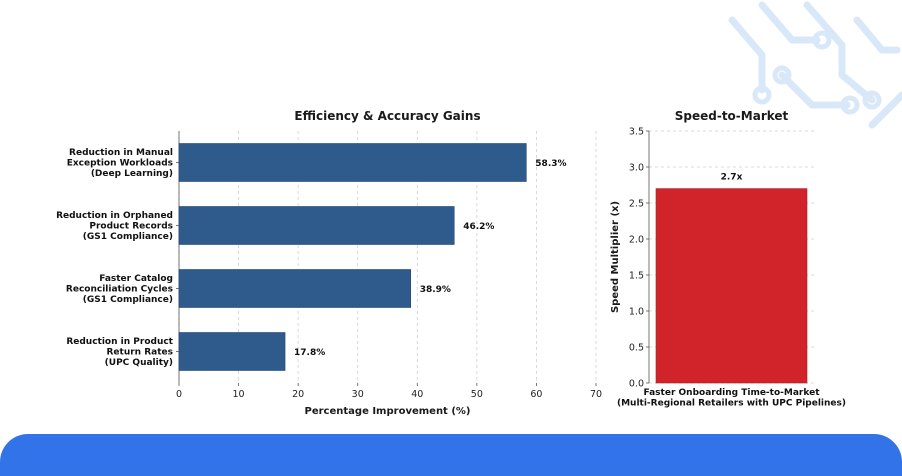 Image resolution: width=902 pixels, height=476 pixels. I want to click on x-tick-label: 20, so click(298, 394).